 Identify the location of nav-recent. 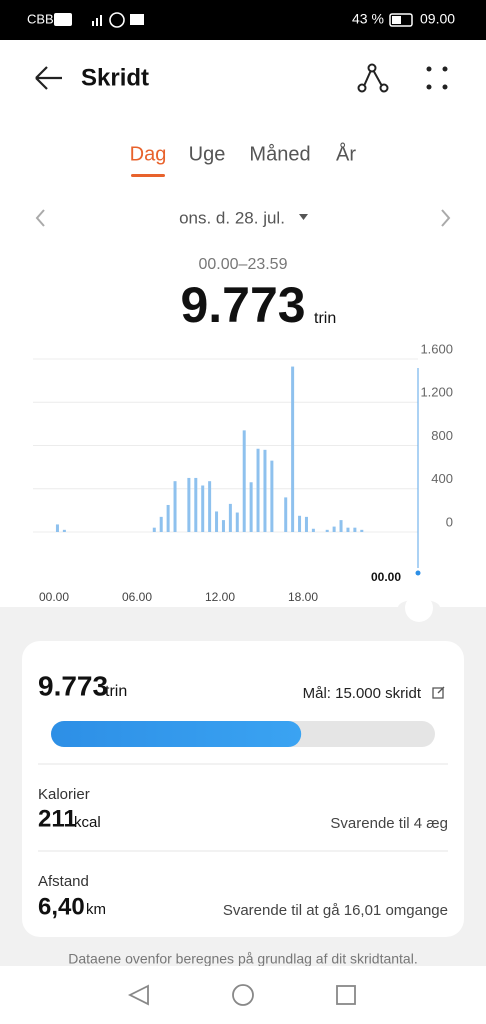
(346, 995).